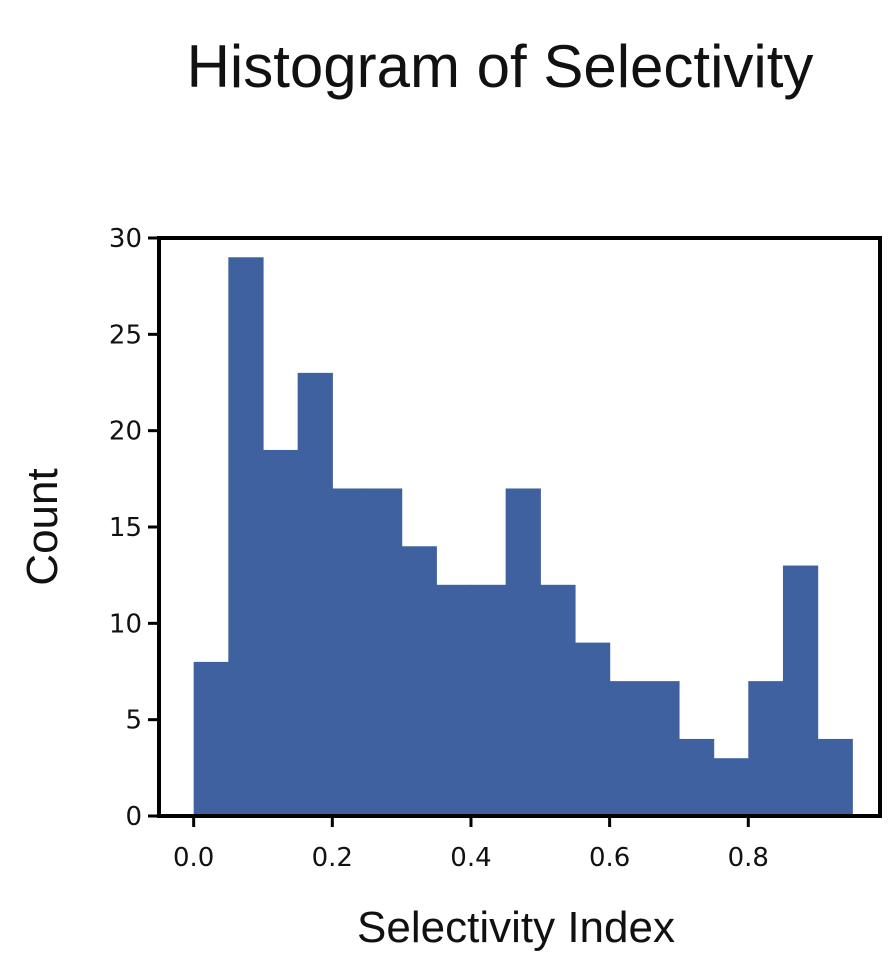  I want to click on y-tick-label: 0, so click(133, 817).